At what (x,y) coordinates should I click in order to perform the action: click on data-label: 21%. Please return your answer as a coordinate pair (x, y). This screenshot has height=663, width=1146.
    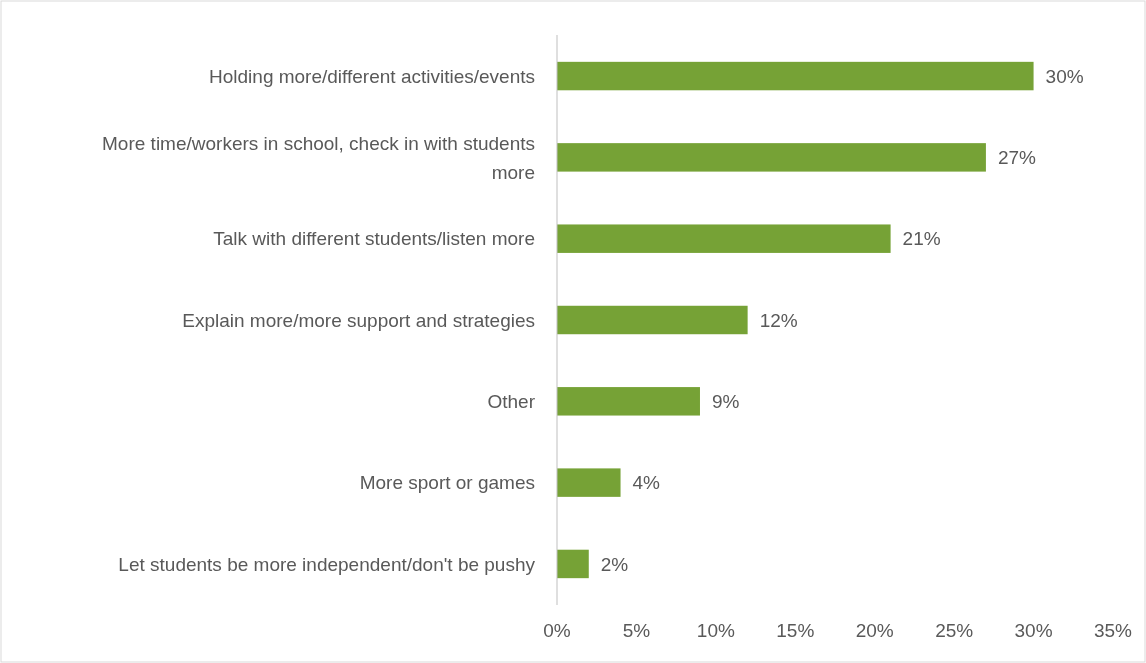
    Looking at the image, I should click on (921, 239).